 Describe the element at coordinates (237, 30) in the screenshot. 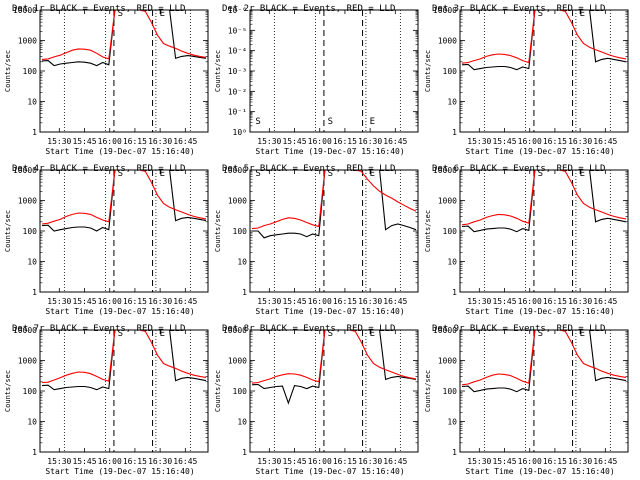

I see `y-tick-label: 10⁻⁵` at that location.